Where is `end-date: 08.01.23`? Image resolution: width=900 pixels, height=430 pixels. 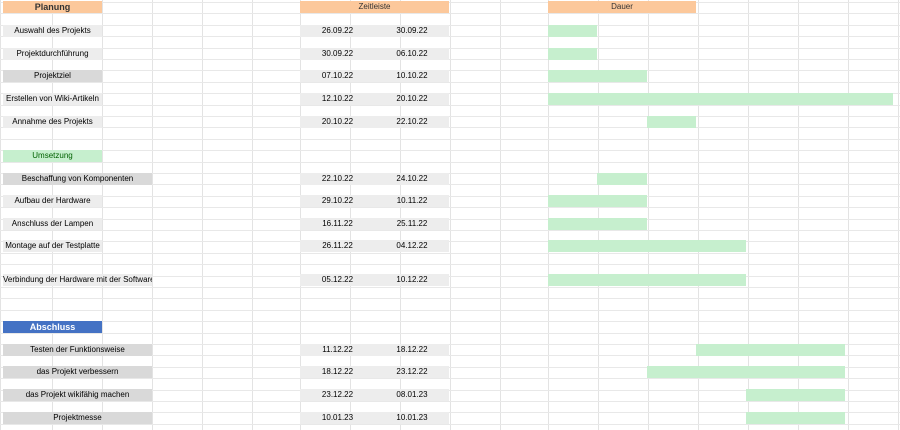 end-date: 08.01.23 is located at coordinates (412, 395).